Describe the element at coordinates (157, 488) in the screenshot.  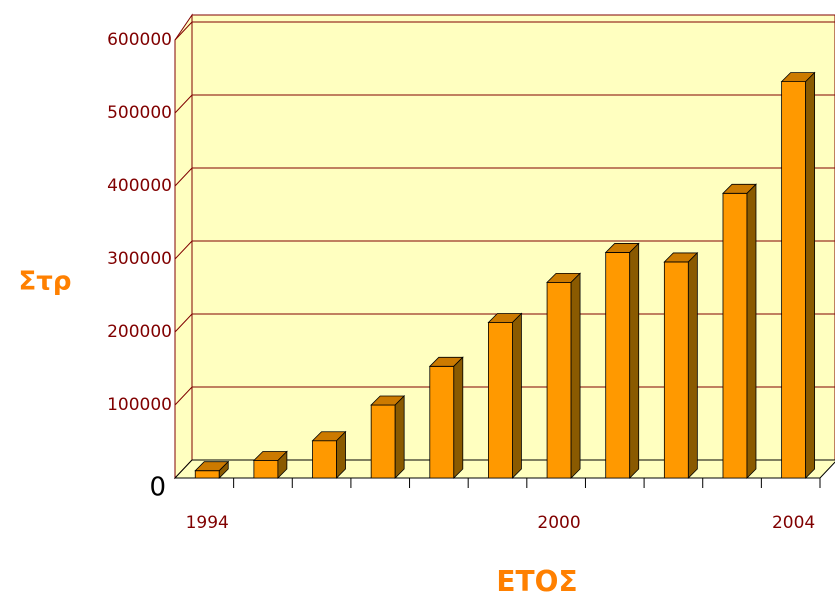
I see `y-tick-label: 0` at that location.